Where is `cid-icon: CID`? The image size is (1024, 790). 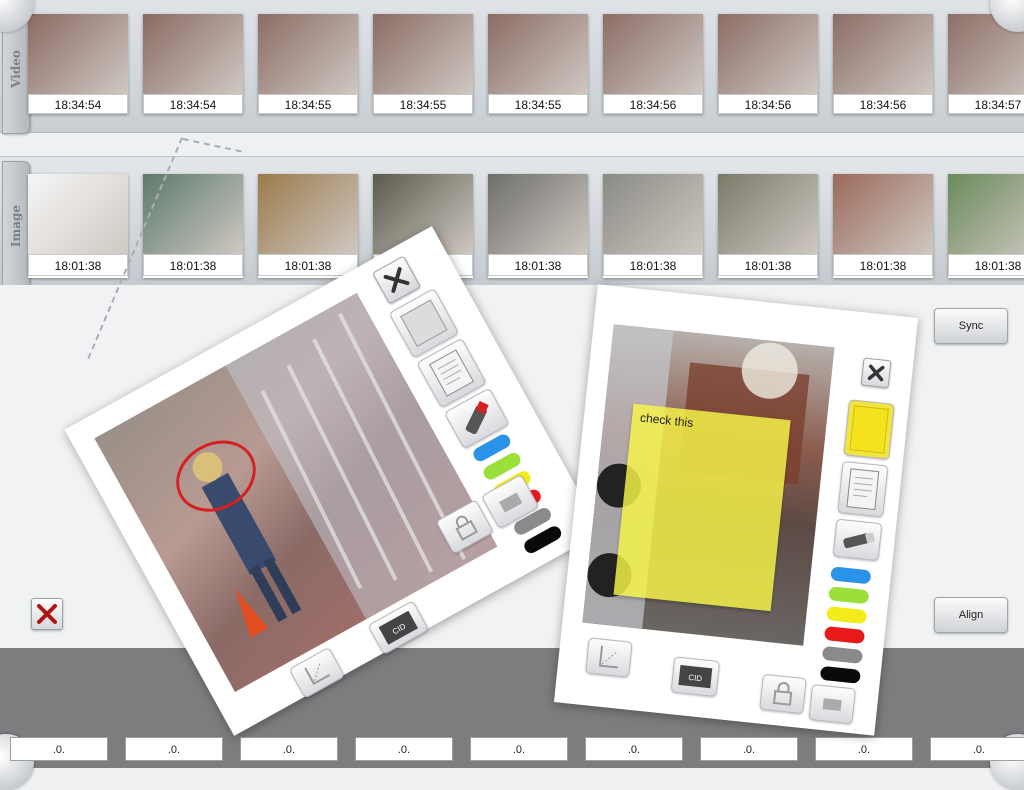
cid-icon: CID is located at coordinates (398, 627).